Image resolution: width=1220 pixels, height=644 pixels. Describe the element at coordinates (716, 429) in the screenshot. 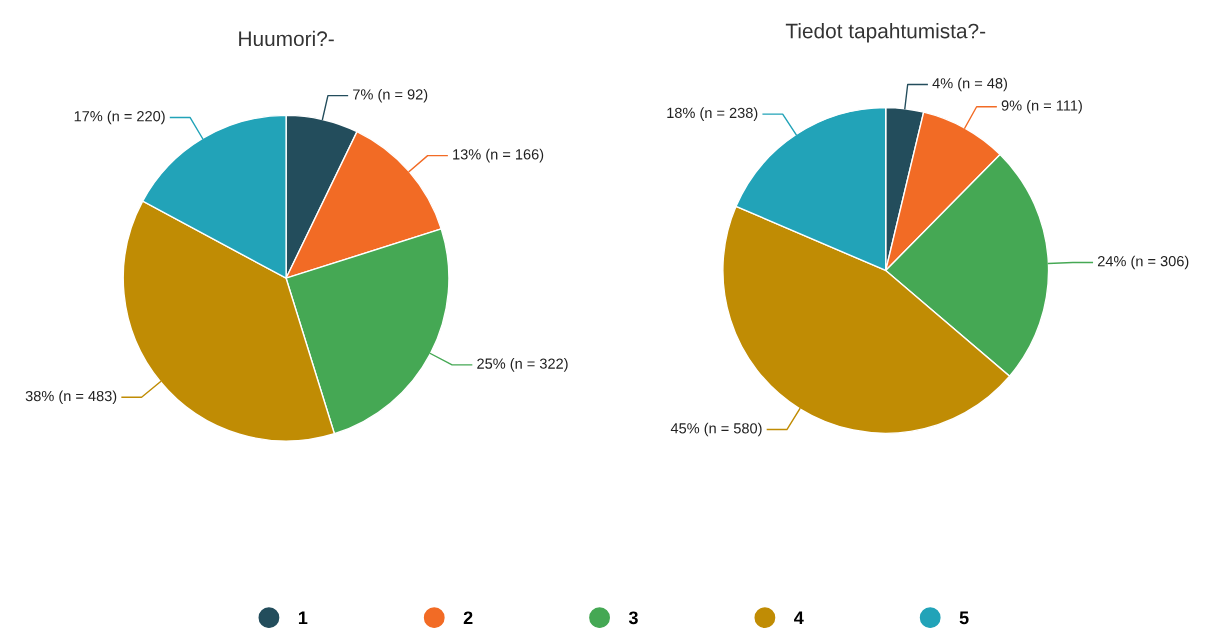

I see `data-label: 45% (n = 580)` at that location.